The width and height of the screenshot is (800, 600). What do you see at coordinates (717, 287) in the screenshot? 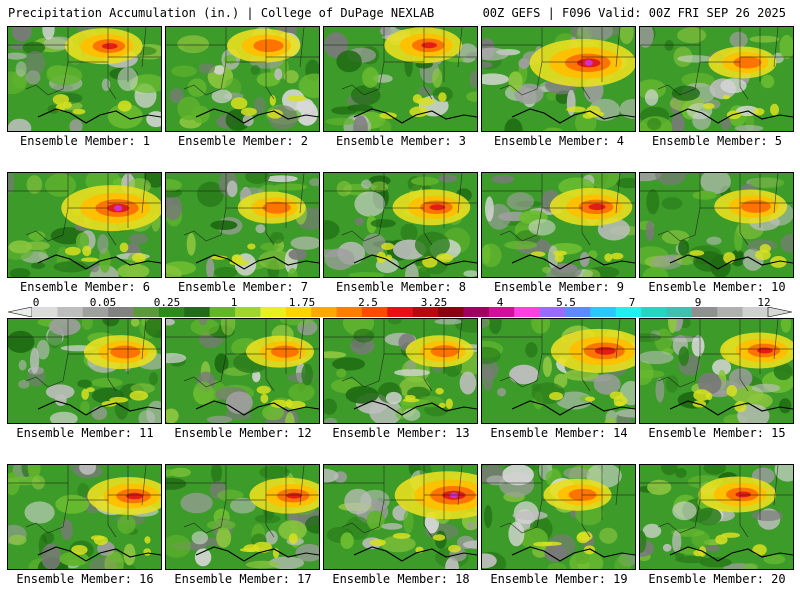
I see `ensemble-member-label: Ensemble Member: 10` at bounding box center [717, 287].